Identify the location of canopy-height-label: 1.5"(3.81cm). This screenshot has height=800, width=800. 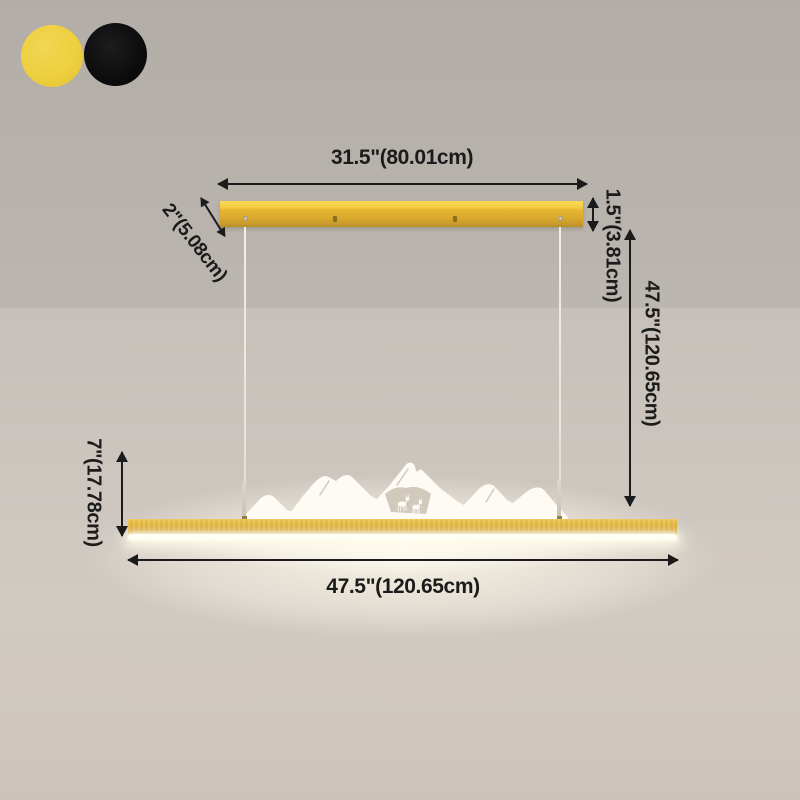
(612, 245).